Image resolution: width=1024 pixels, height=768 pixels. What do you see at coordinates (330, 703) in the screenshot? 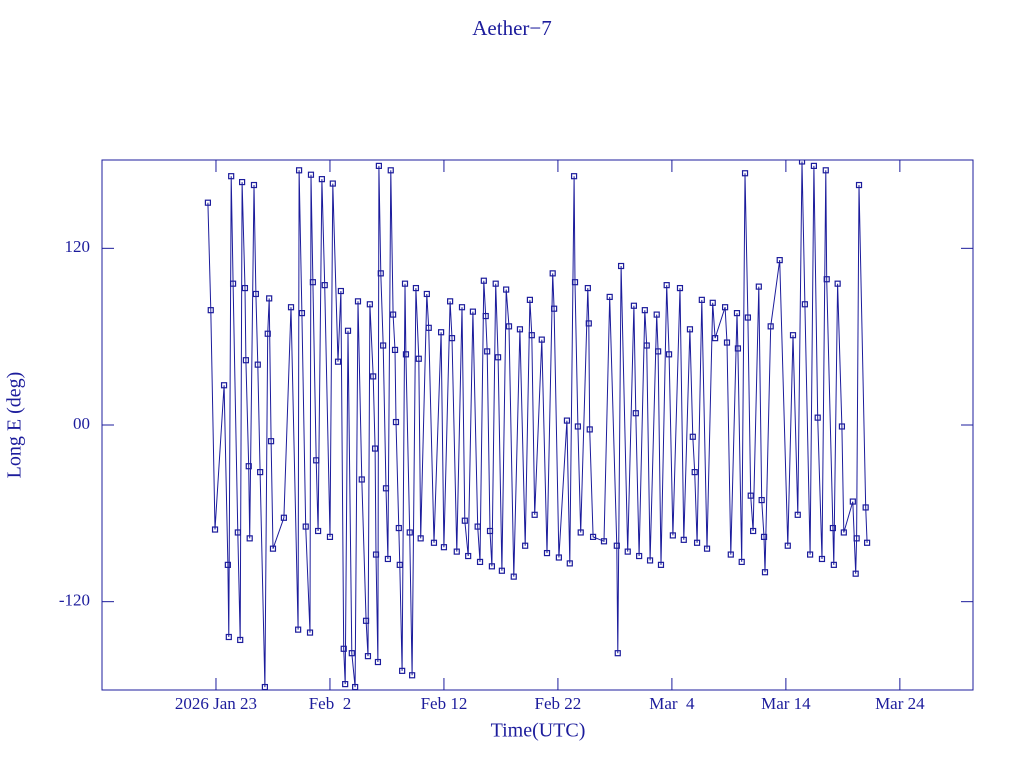
I see `x-tick-label: Feb 2` at bounding box center [330, 703].